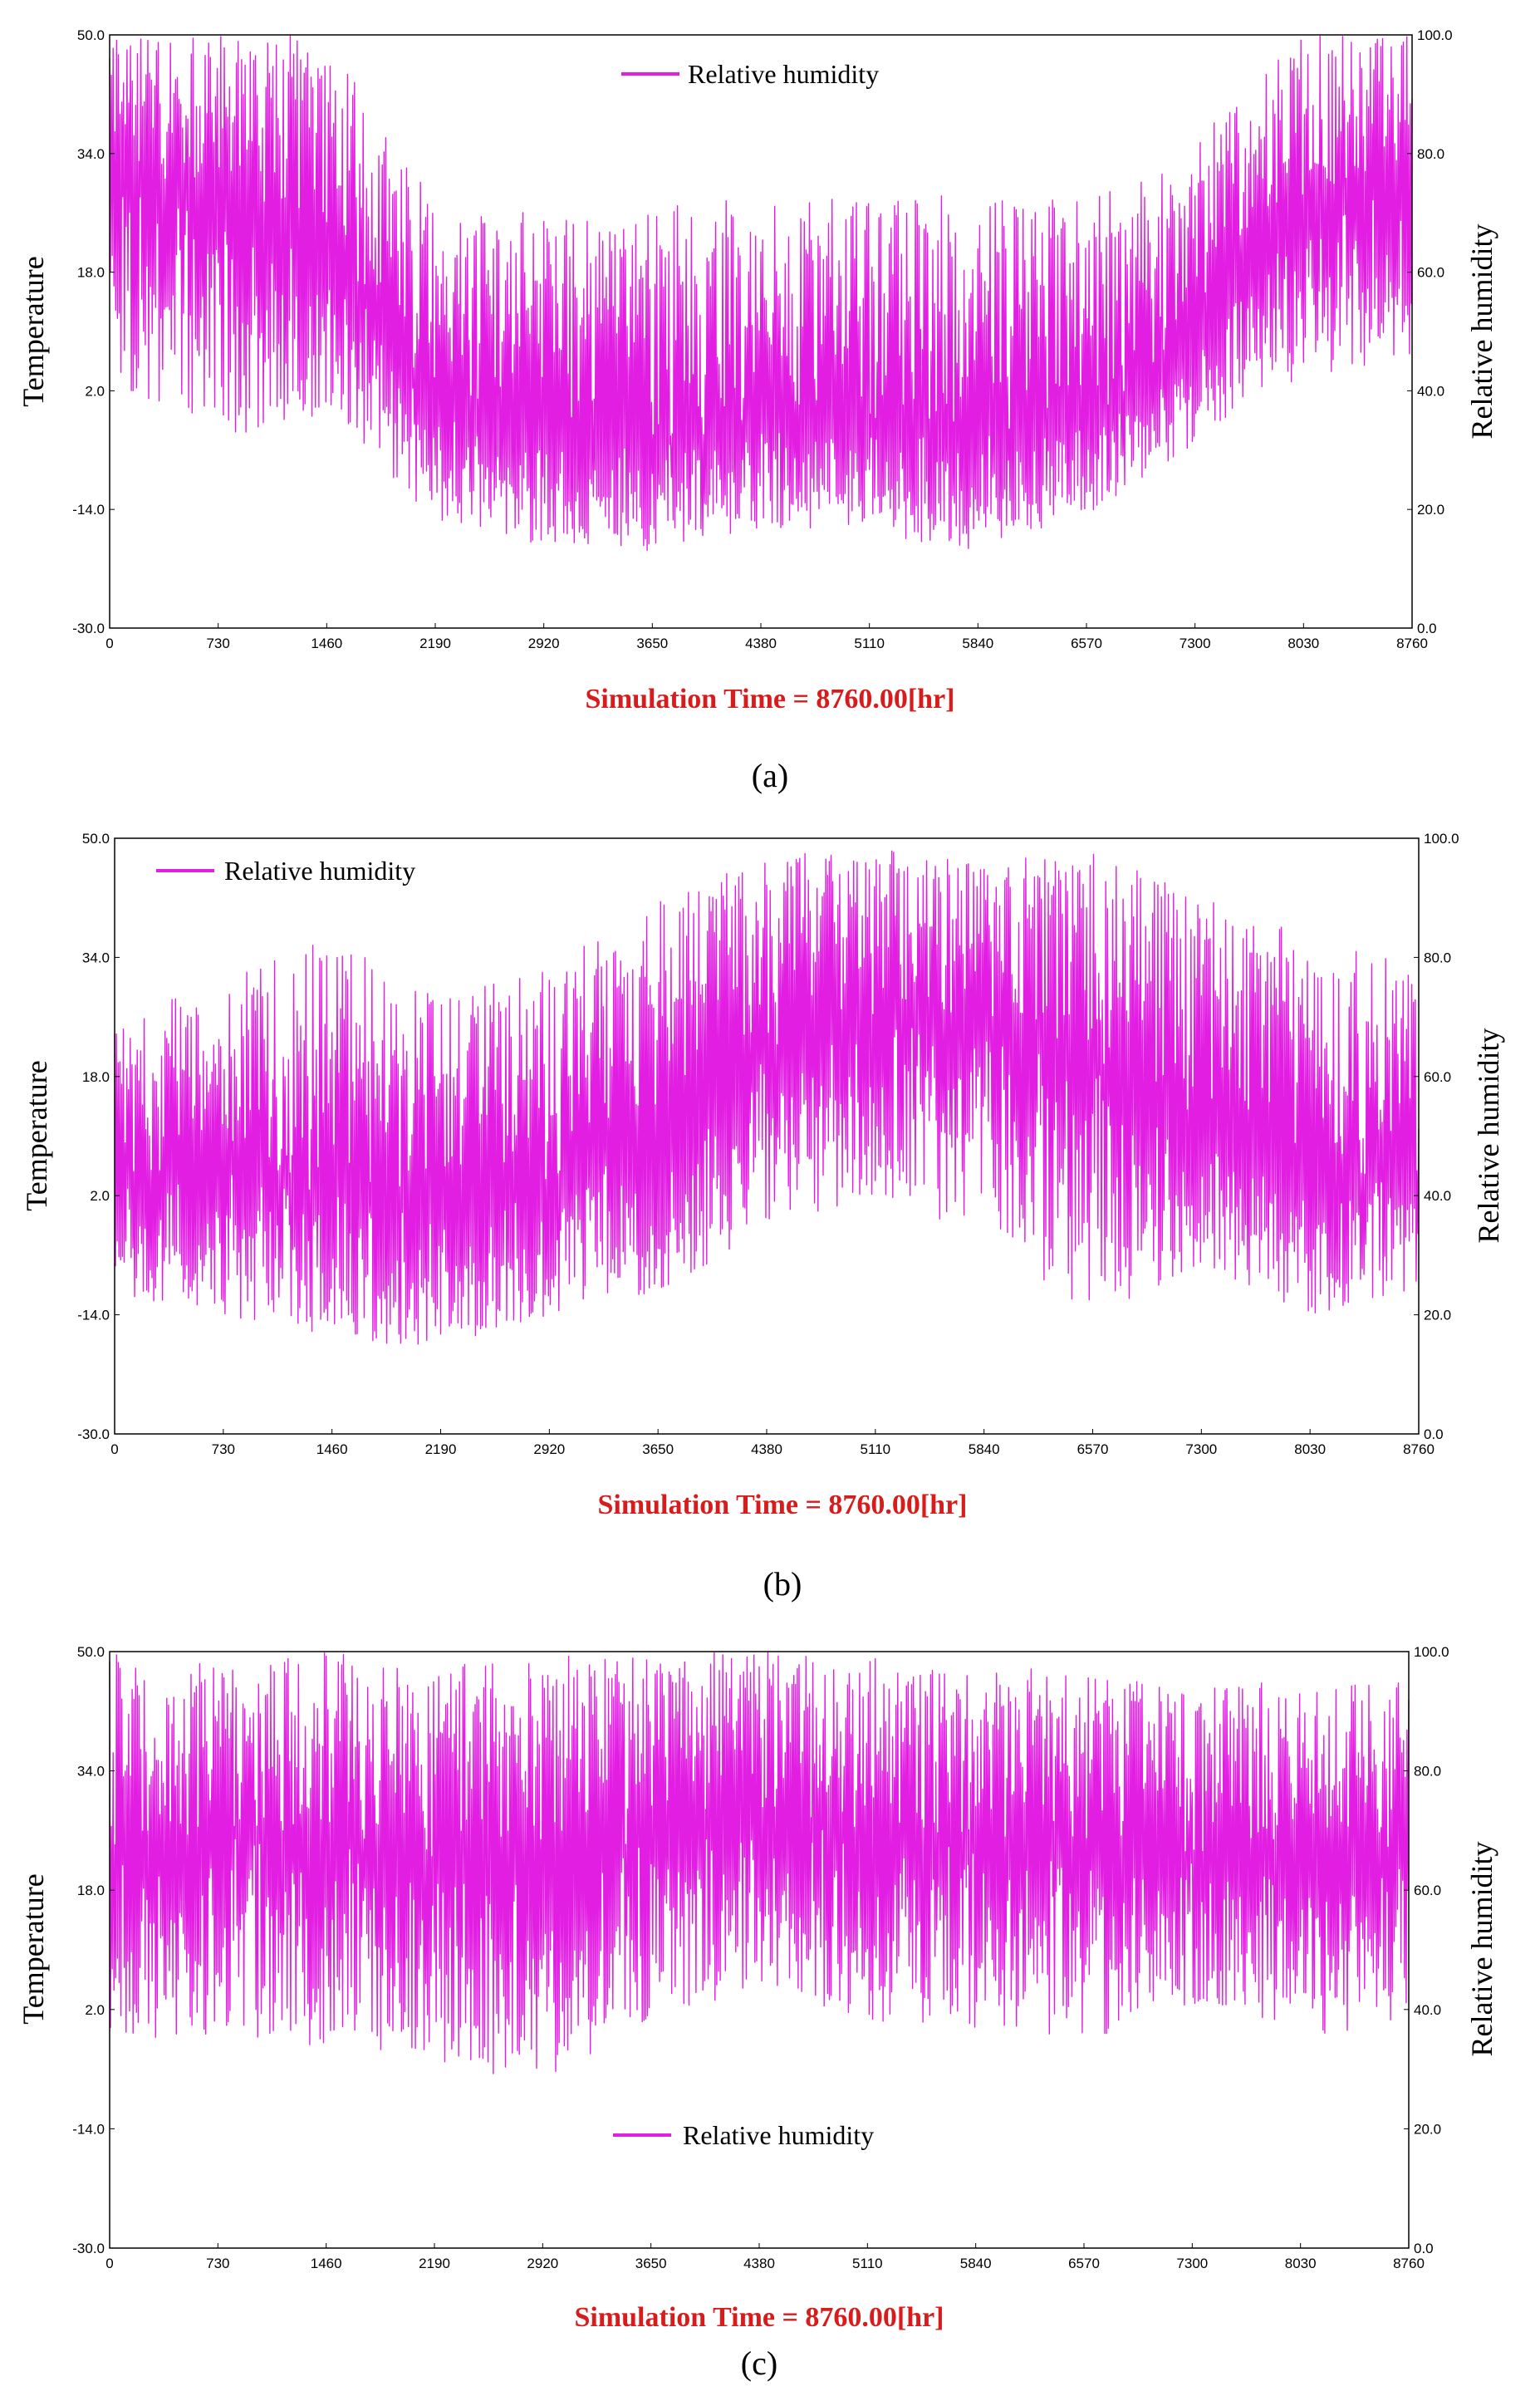 The height and width of the screenshot is (2386, 1540). Describe the element at coordinates (770, 776) in the screenshot. I see `panel-label: (a)` at that location.